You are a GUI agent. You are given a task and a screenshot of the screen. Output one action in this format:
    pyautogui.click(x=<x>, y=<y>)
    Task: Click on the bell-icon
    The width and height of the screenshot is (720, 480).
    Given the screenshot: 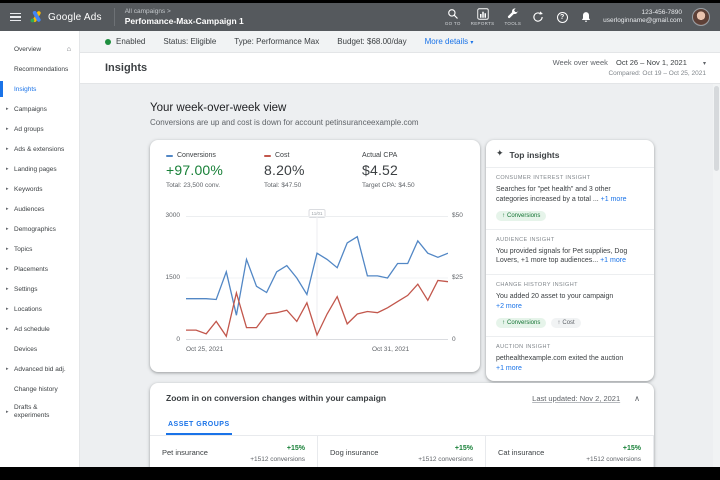 What is the action you would take?
    pyautogui.click(x=586, y=17)
    